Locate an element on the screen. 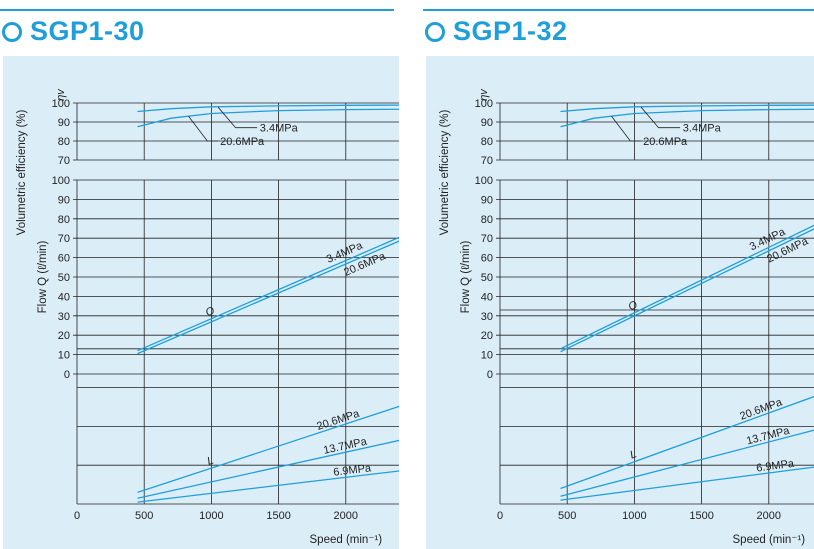  title-rule-right is located at coordinates (618, 10).